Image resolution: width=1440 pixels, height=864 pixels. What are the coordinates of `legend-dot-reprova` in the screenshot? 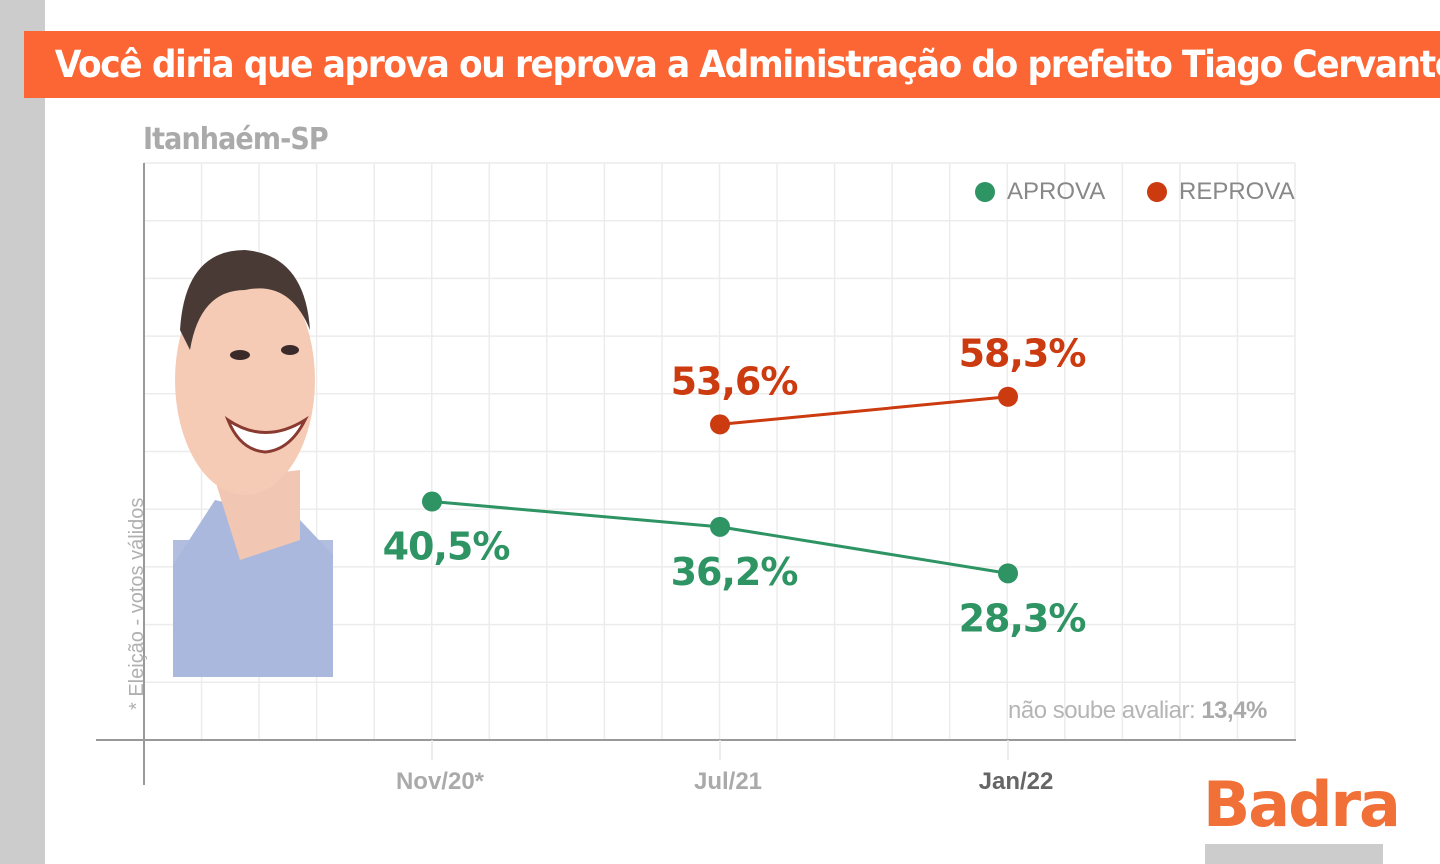 It's located at (1157, 192).